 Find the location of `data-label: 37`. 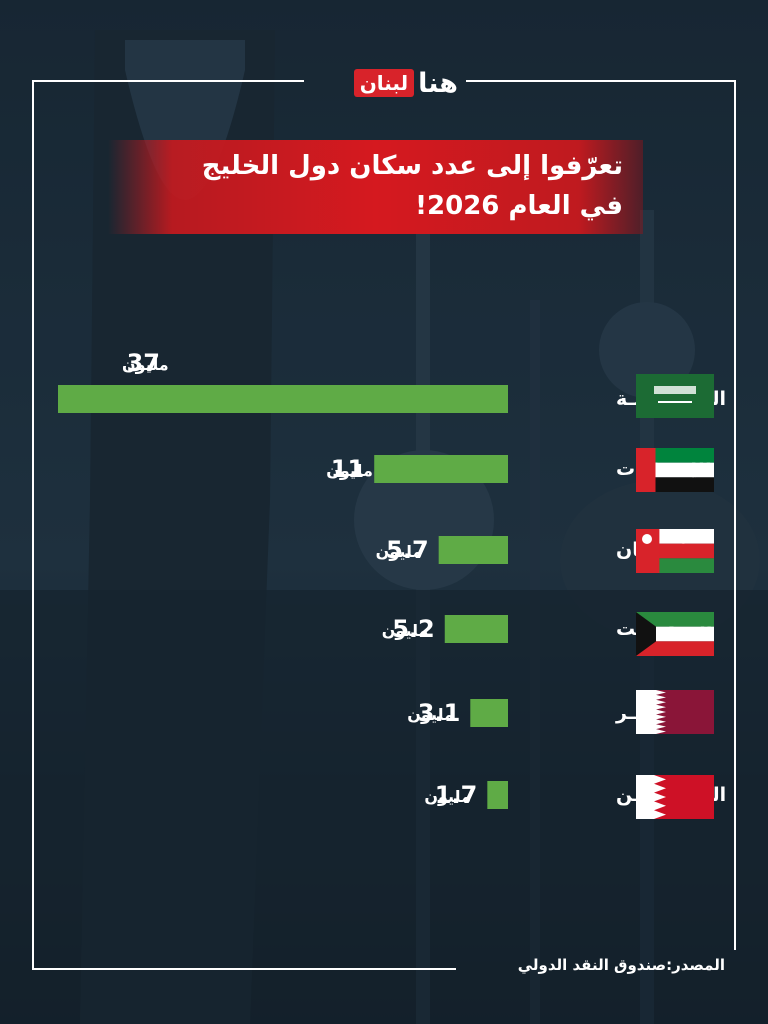

data-label: 37 is located at coordinates (143, 363).